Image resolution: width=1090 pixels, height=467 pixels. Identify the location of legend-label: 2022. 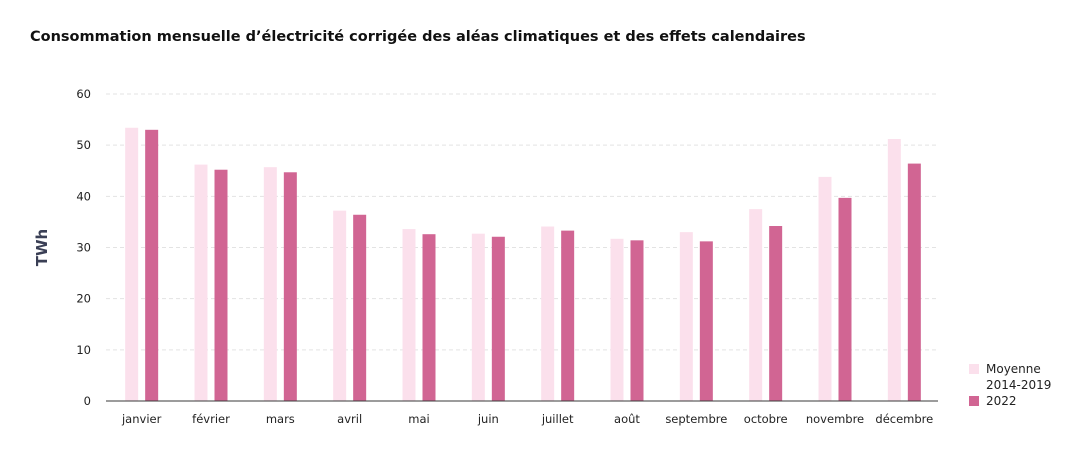
(1001, 401).